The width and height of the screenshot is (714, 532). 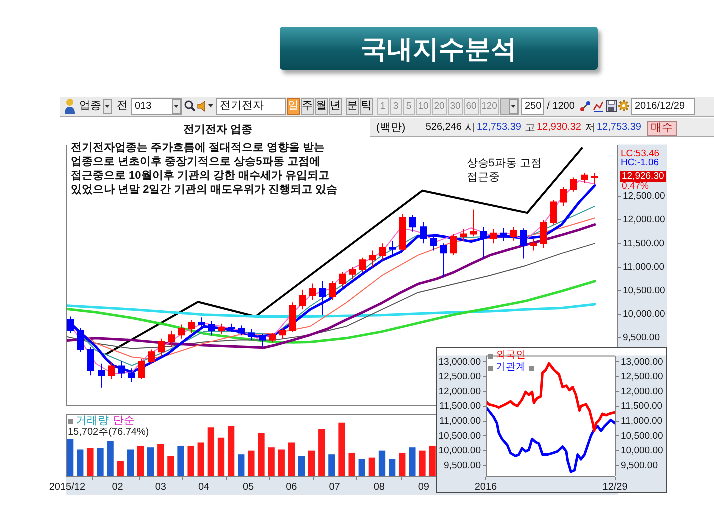 I want to click on text: 시, so click(x=470, y=128).